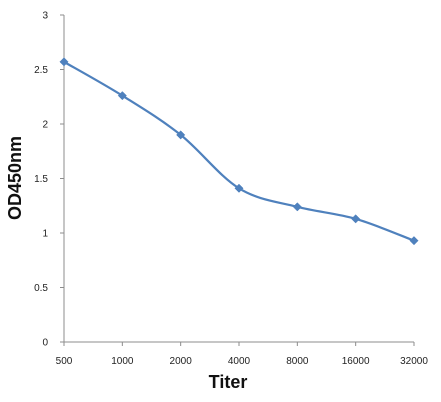 The width and height of the screenshot is (441, 402). What do you see at coordinates (356, 361) in the screenshot?
I see `x-tick-label: 16000` at bounding box center [356, 361].